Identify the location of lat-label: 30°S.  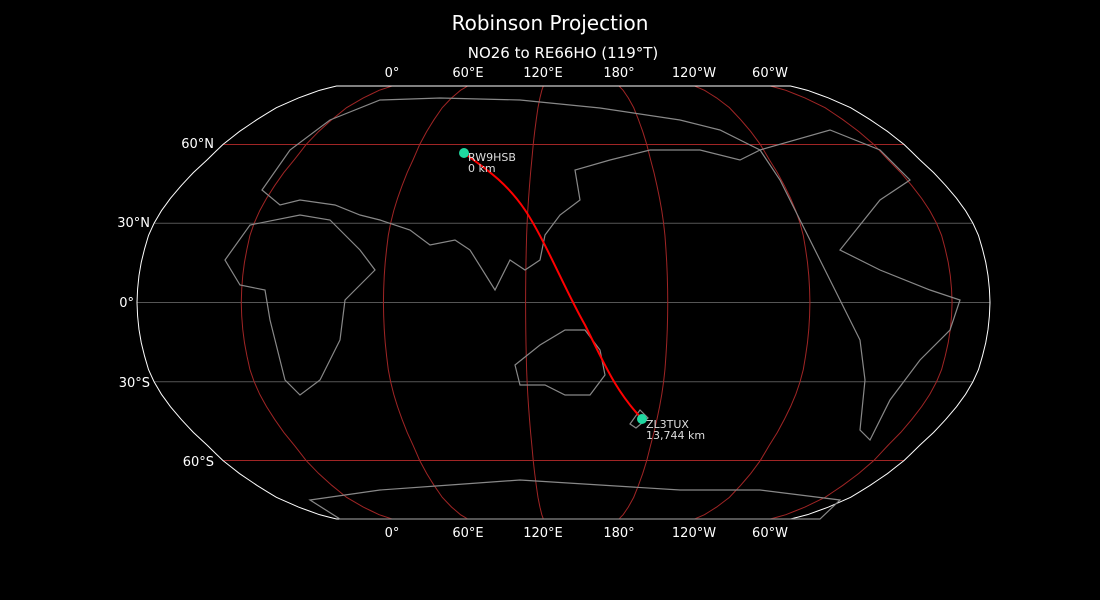
(134, 383).